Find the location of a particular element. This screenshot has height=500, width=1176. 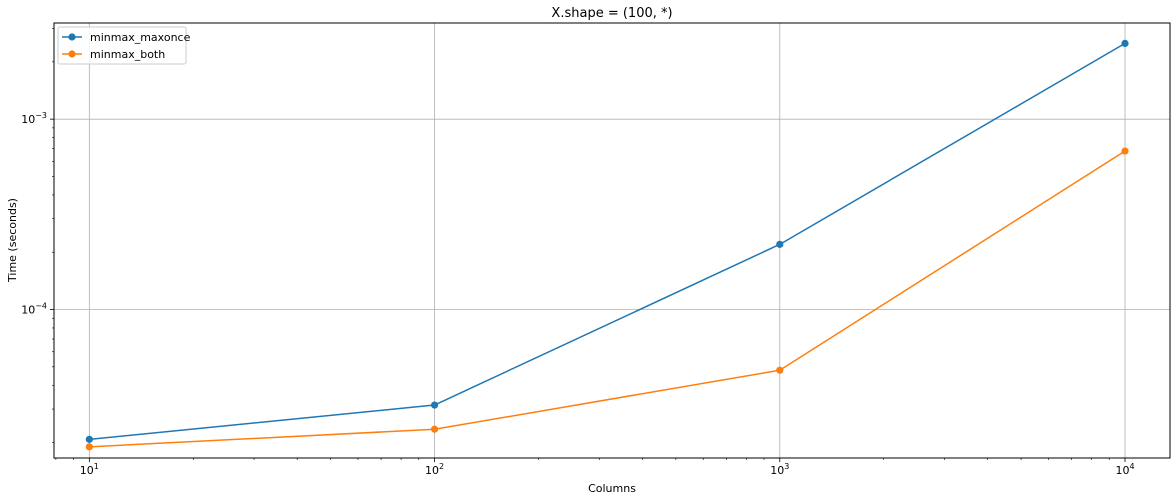

legend-label-minmax-maxonce: minmax_maxonce is located at coordinates (140, 37).